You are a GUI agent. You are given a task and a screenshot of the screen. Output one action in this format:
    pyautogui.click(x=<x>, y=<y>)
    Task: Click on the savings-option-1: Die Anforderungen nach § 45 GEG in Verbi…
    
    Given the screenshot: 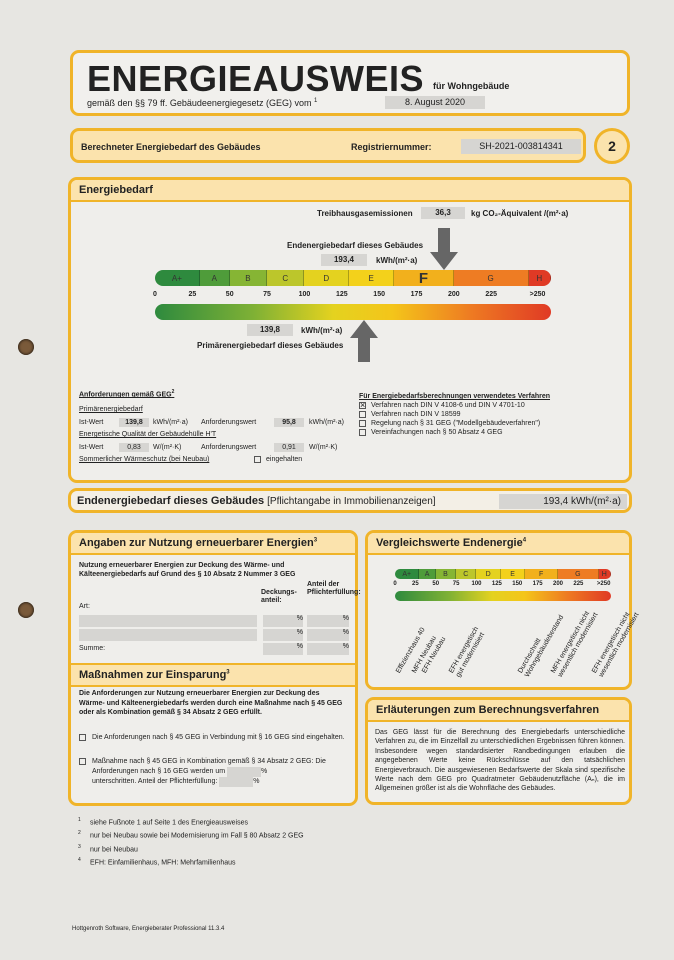 What is the action you would take?
    pyautogui.click(x=213, y=738)
    